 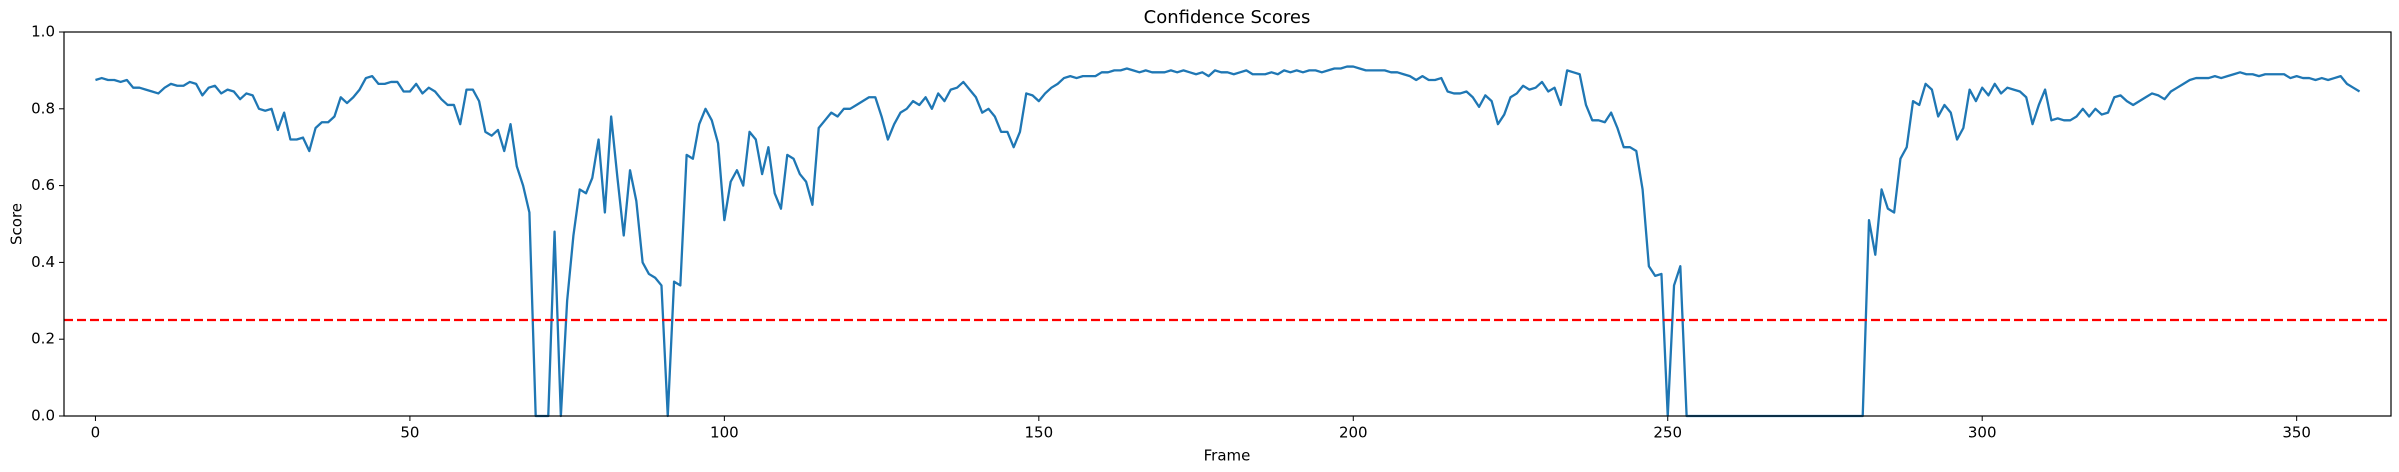 I want to click on y-tick-label: 0.4, so click(x=43, y=262).